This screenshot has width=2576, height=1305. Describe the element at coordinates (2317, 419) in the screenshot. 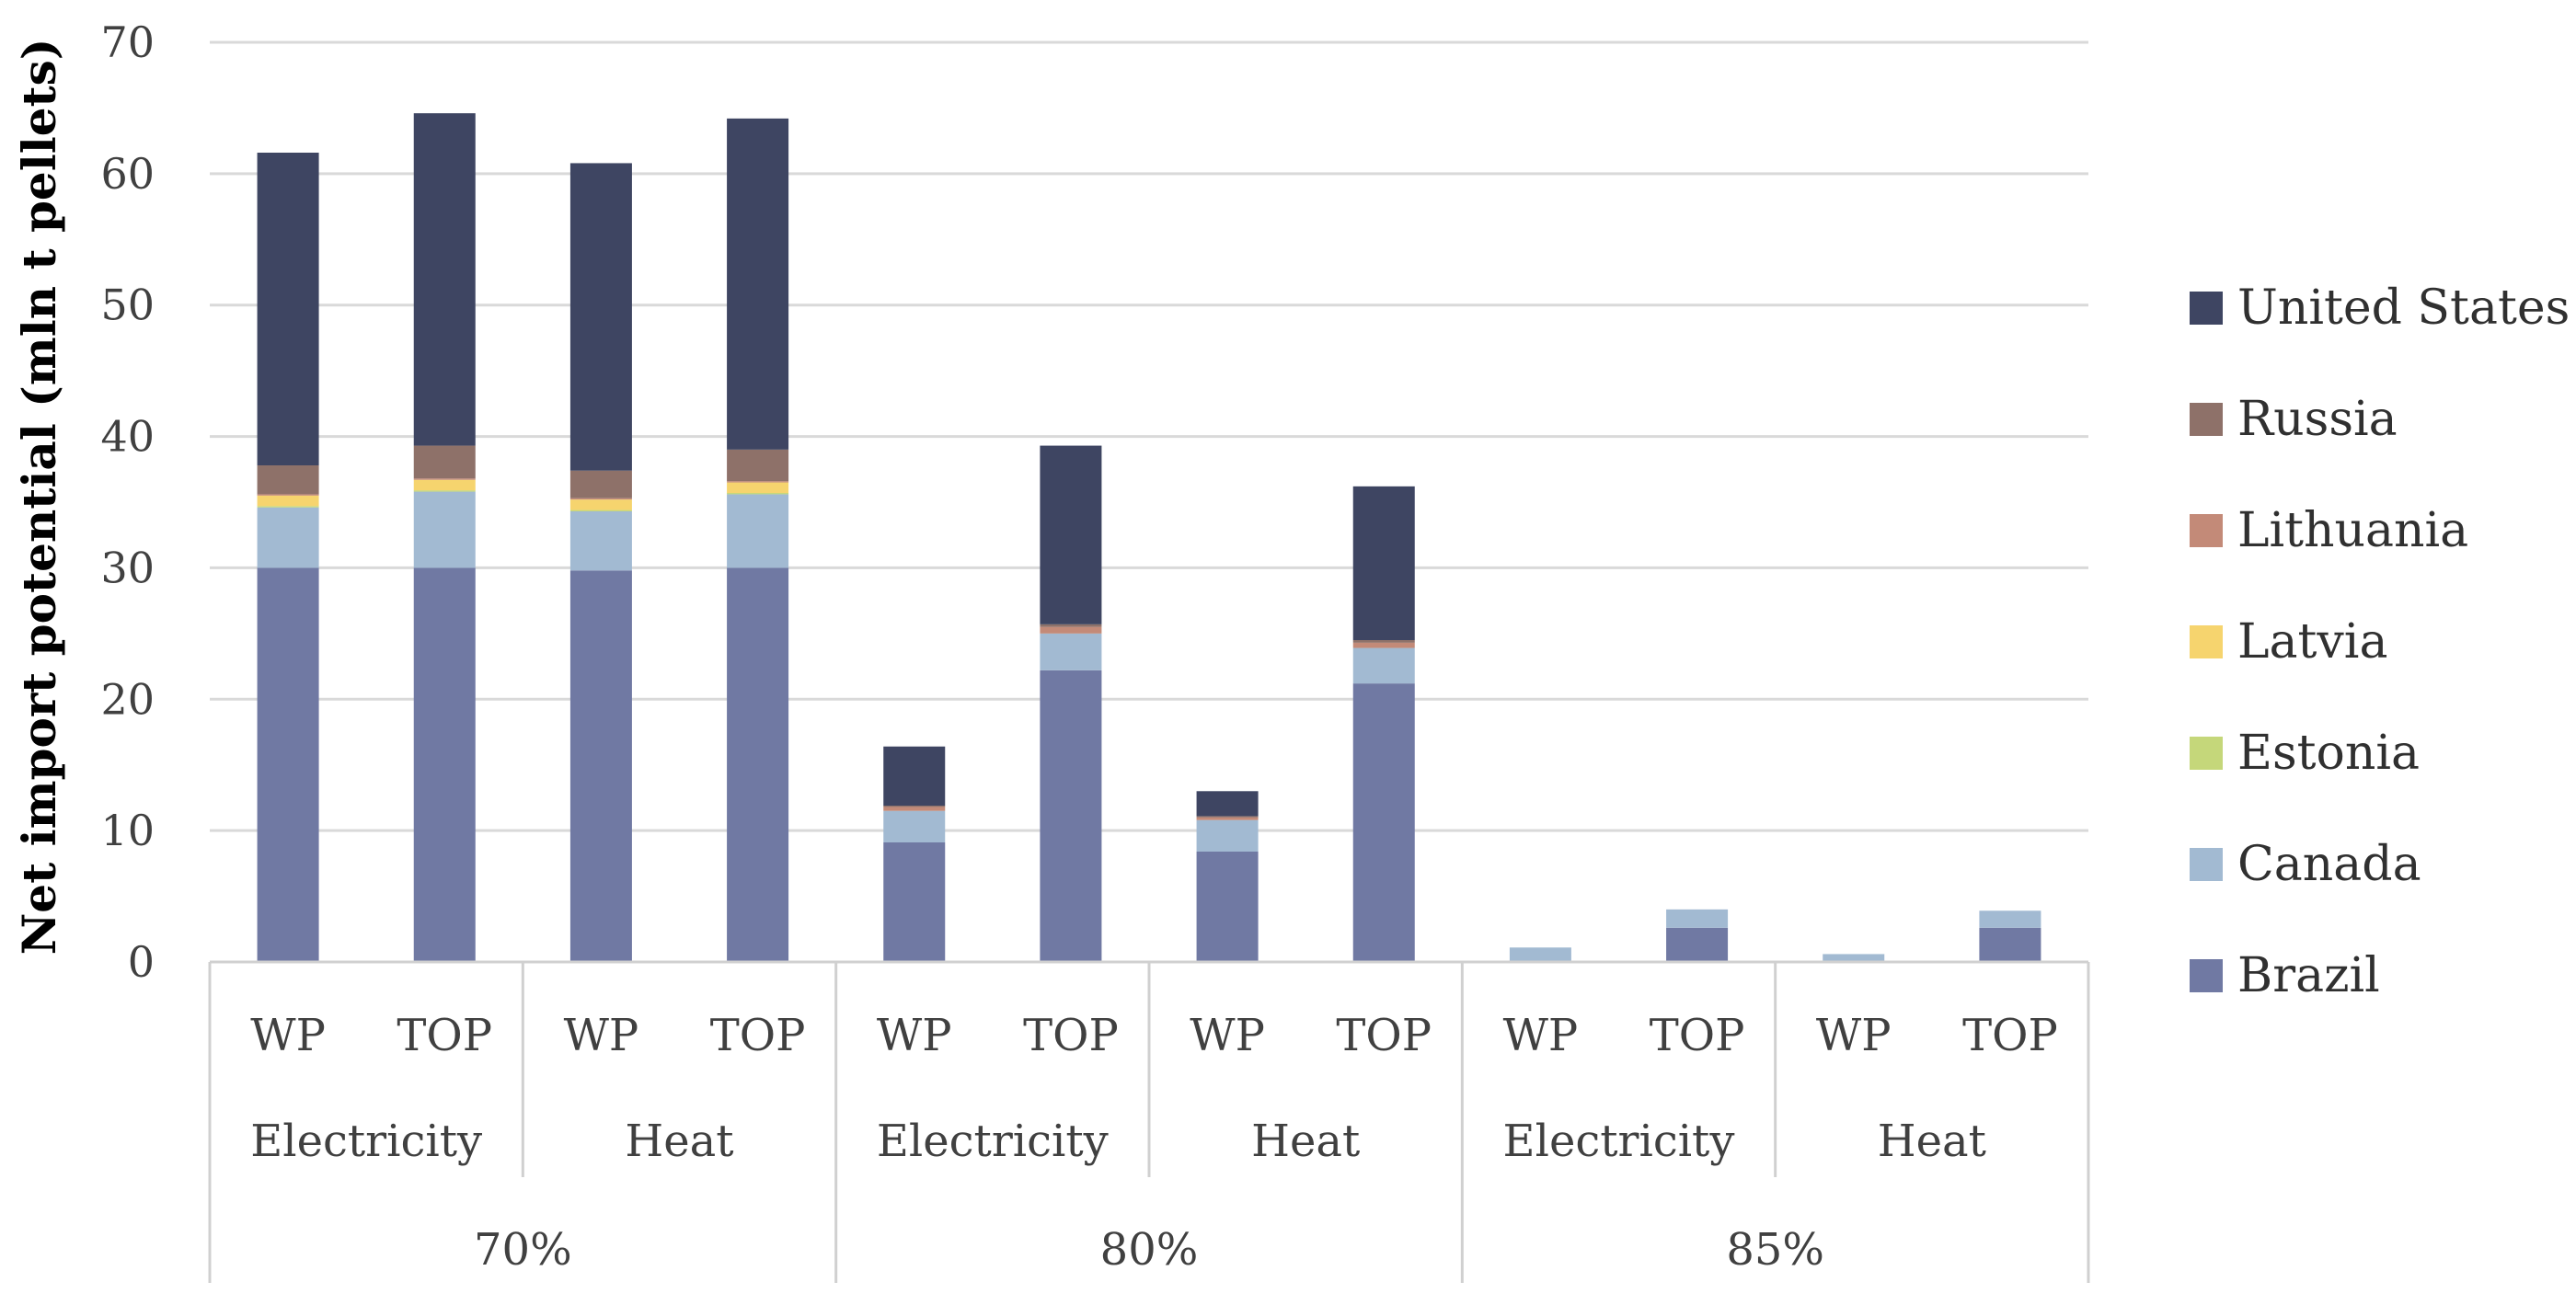

I see `legend-label-russia: Russia` at that location.